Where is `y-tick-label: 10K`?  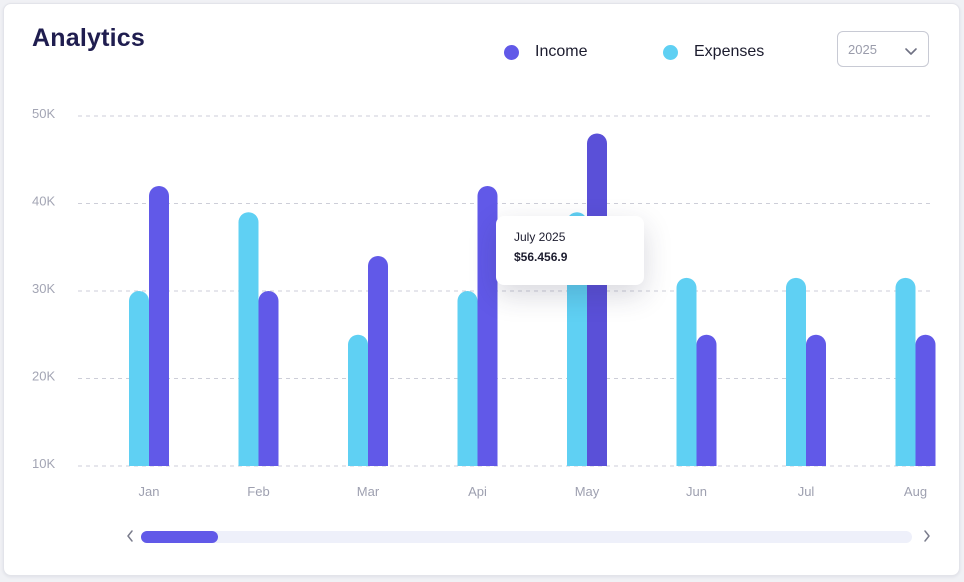
y-tick-label: 10K is located at coordinates (43, 463).